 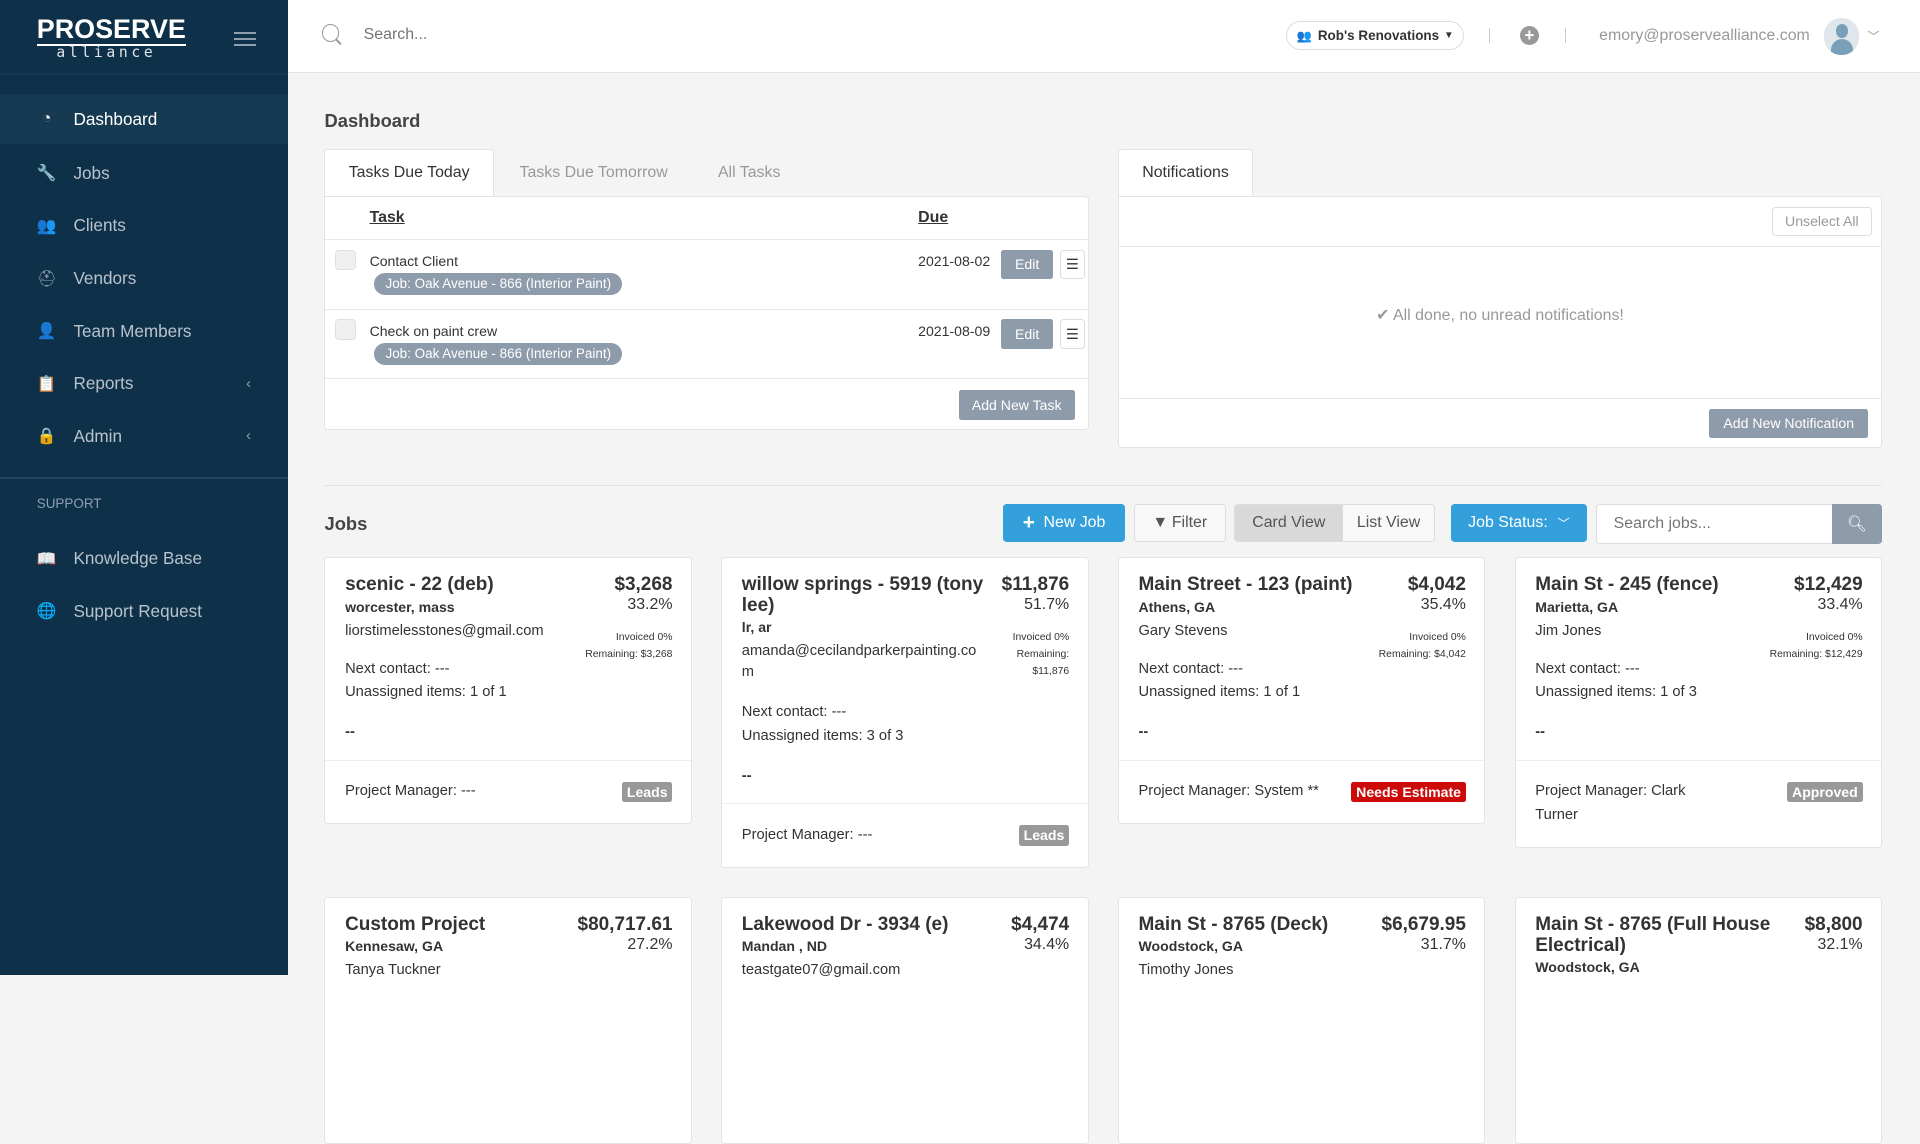 I want to click on job-title: Custom Project, so click(x=415, y=925).